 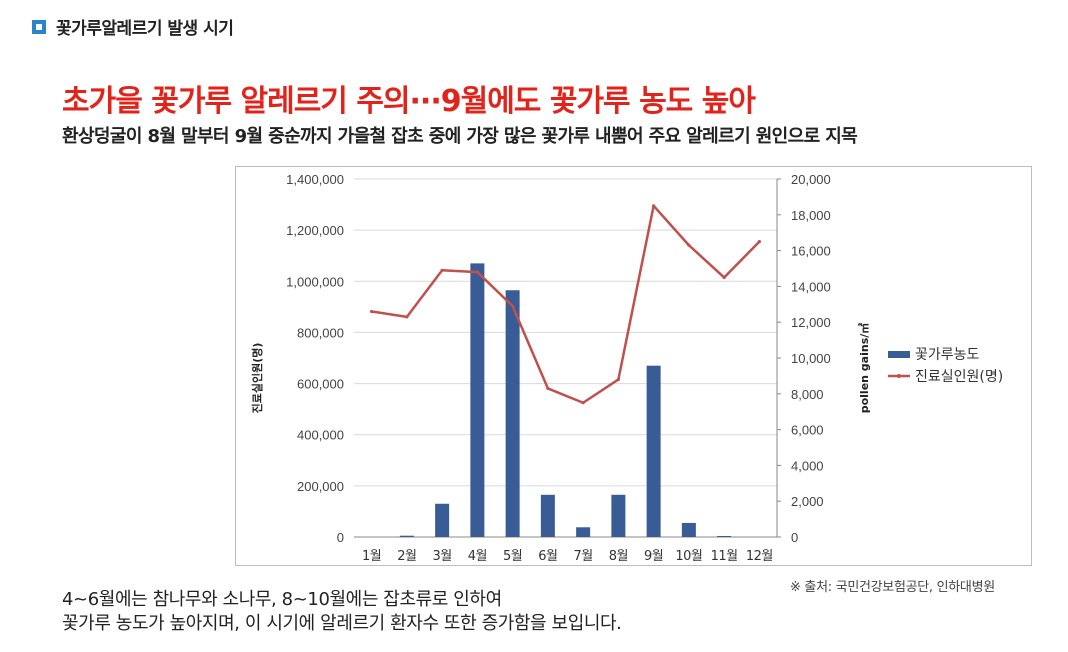 I want to click on y-right-tick-label: 8,000, so click(x=807, y=394).